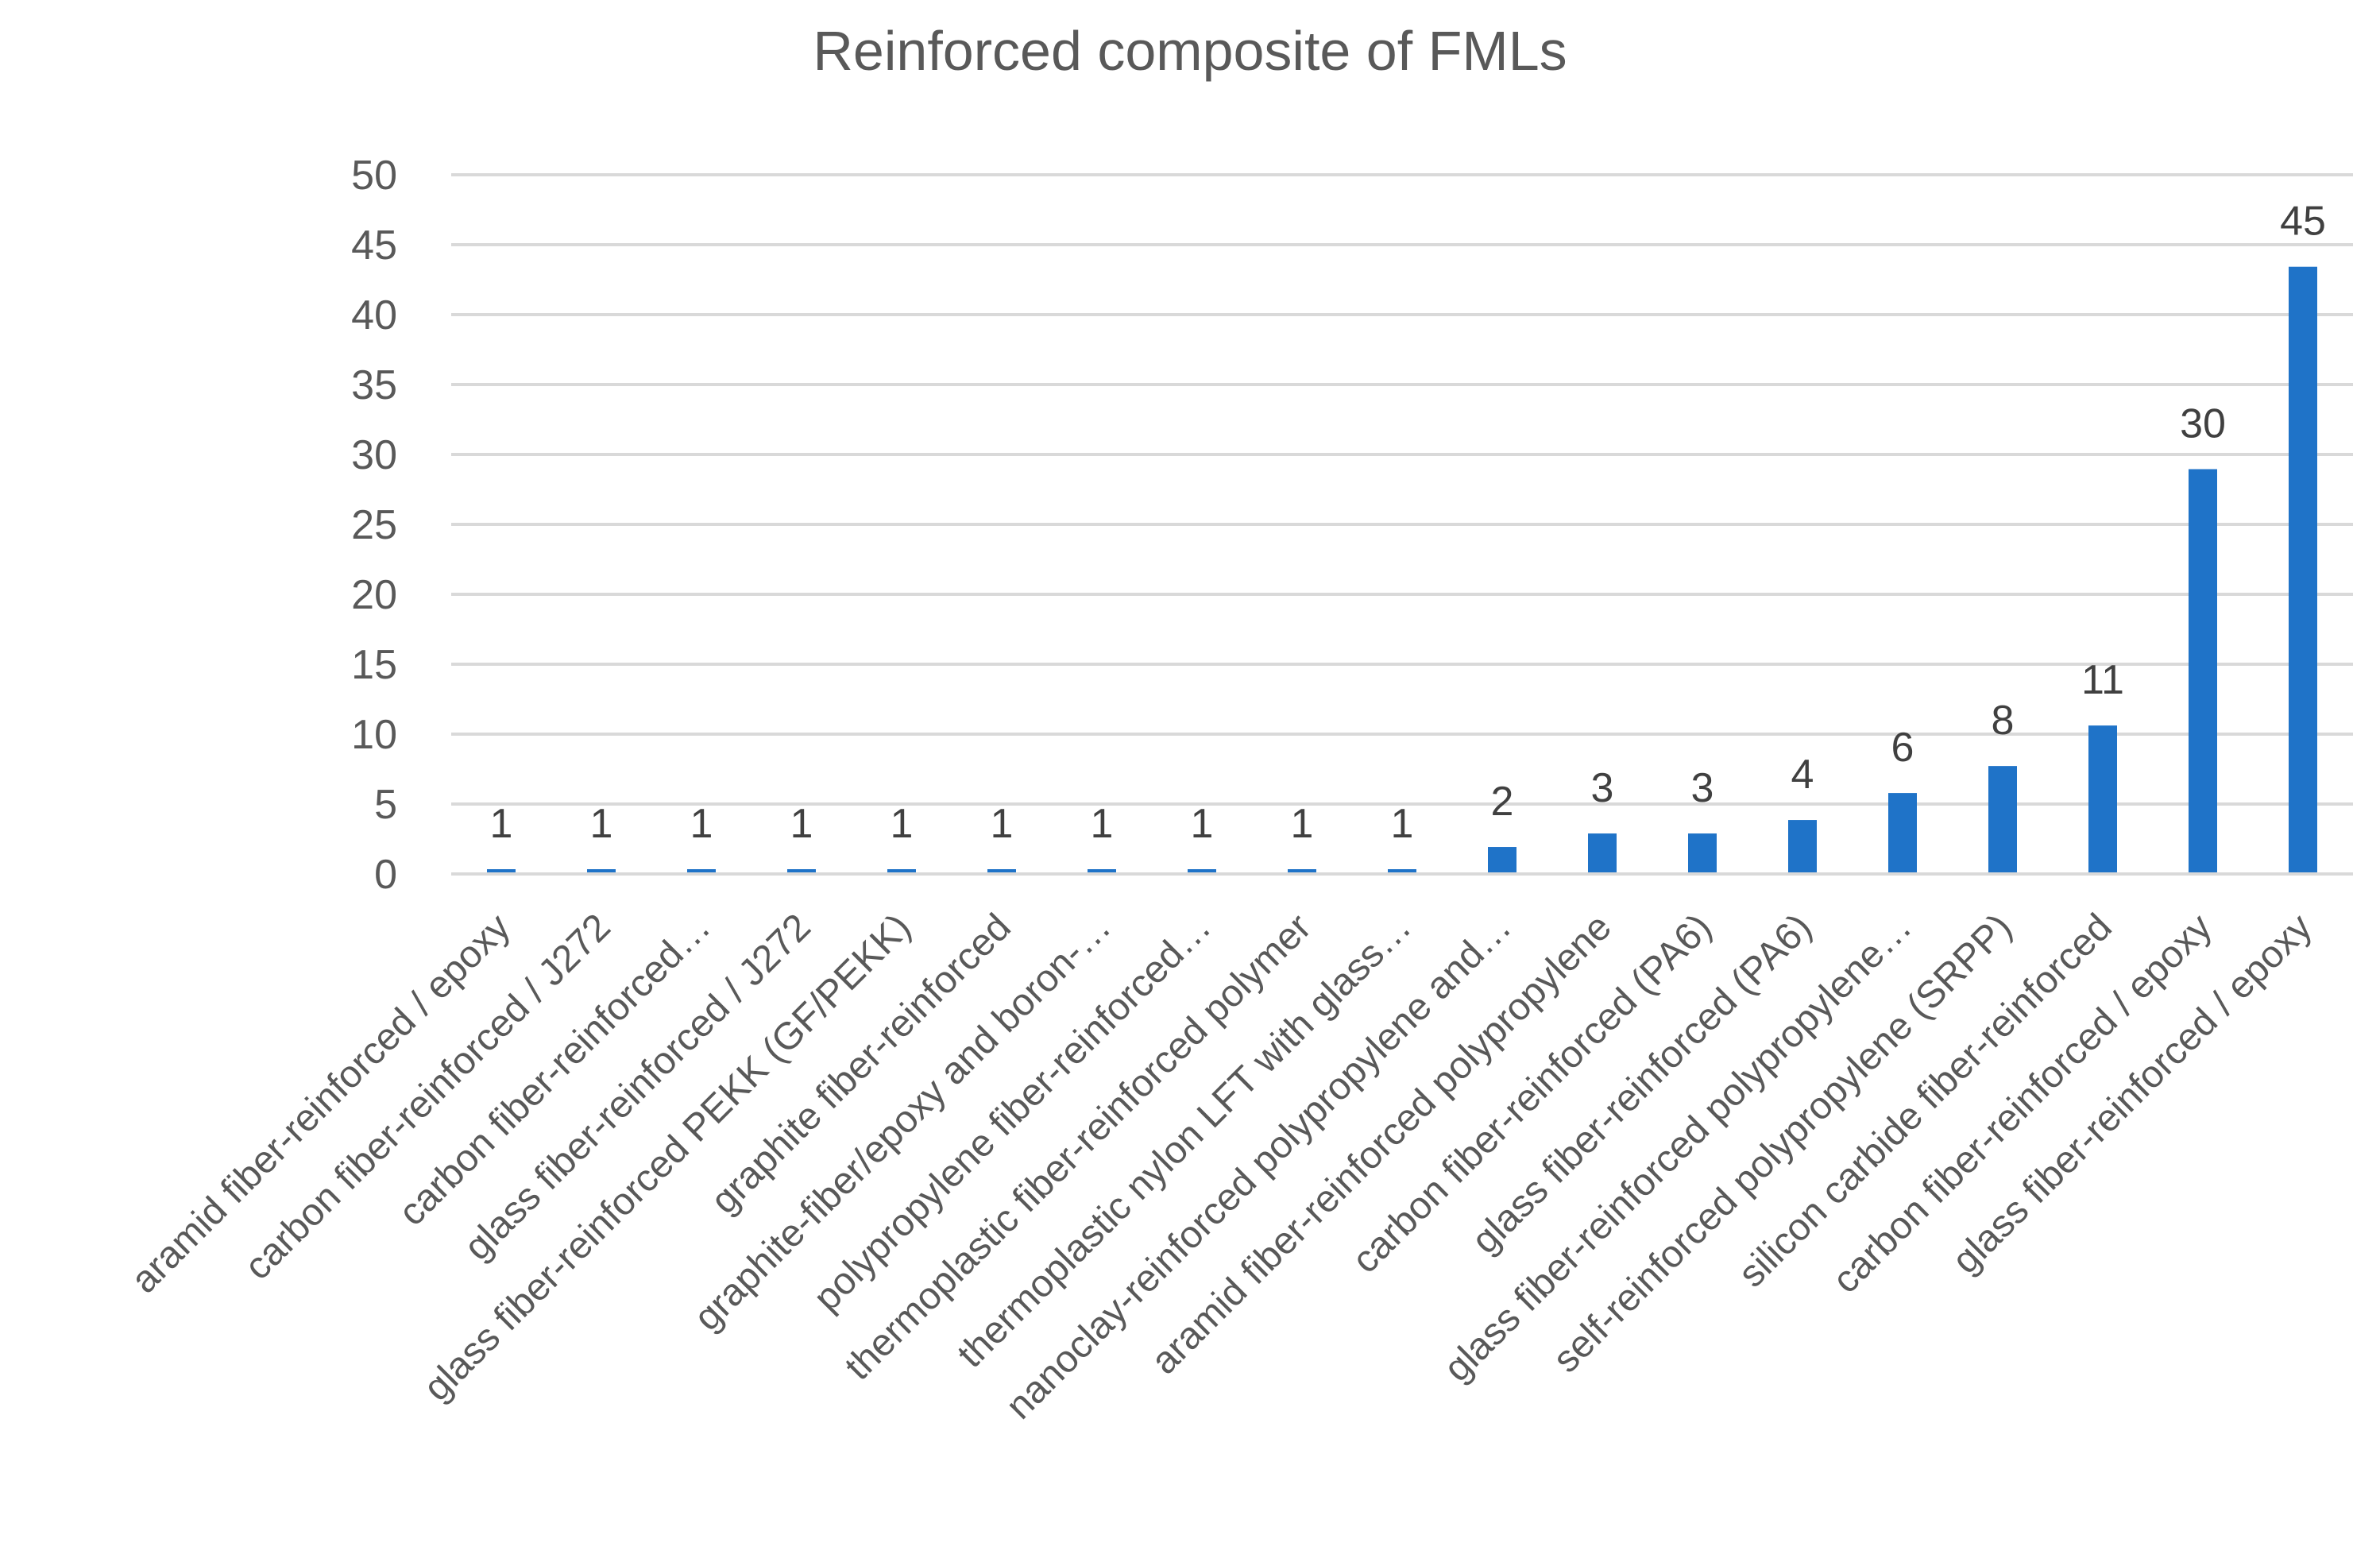  What do you see at coordinates (1190, 51) in the screenshot?
I see `chart-title: Reinforced composite of FMLs` at bounding box center [1190, 51].